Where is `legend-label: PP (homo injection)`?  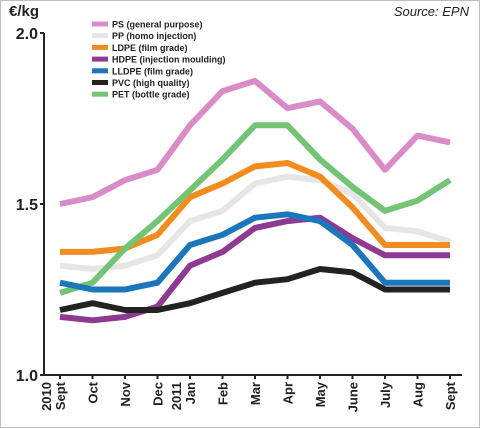 legend-label: PP (homo injection) is located at coordinates (154, 36).